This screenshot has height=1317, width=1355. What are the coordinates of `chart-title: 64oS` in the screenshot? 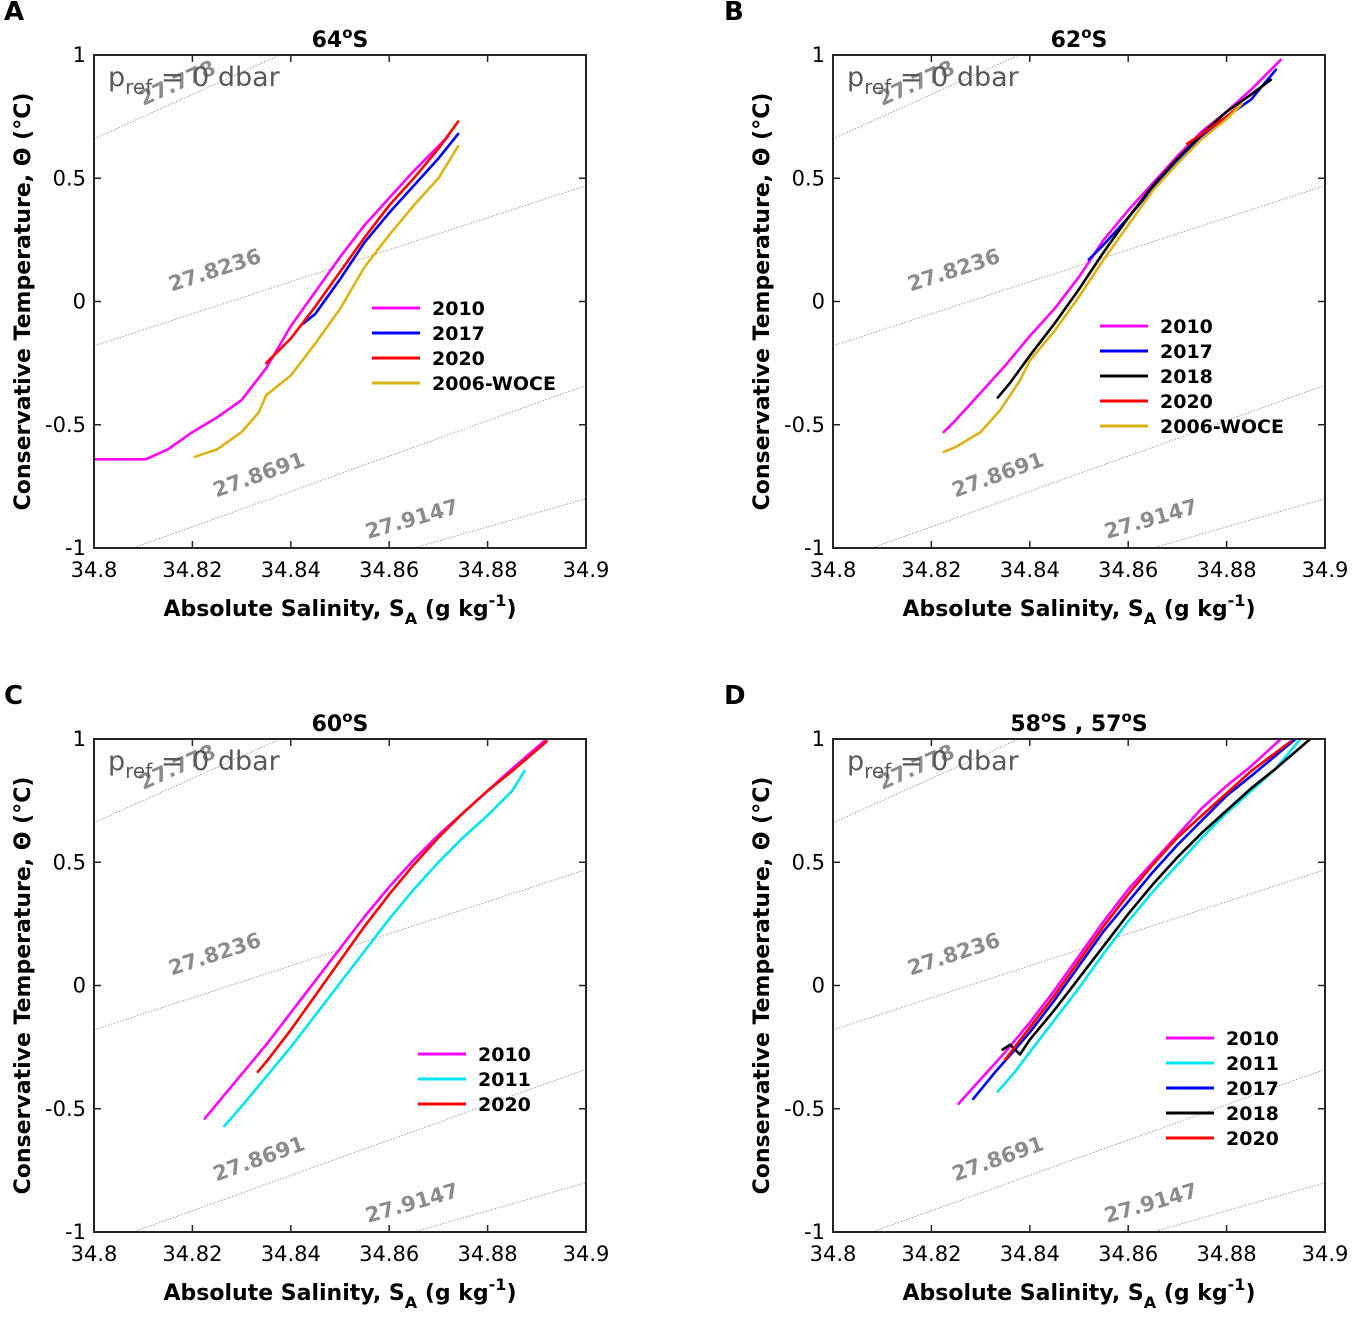 It's located at (340, 38).